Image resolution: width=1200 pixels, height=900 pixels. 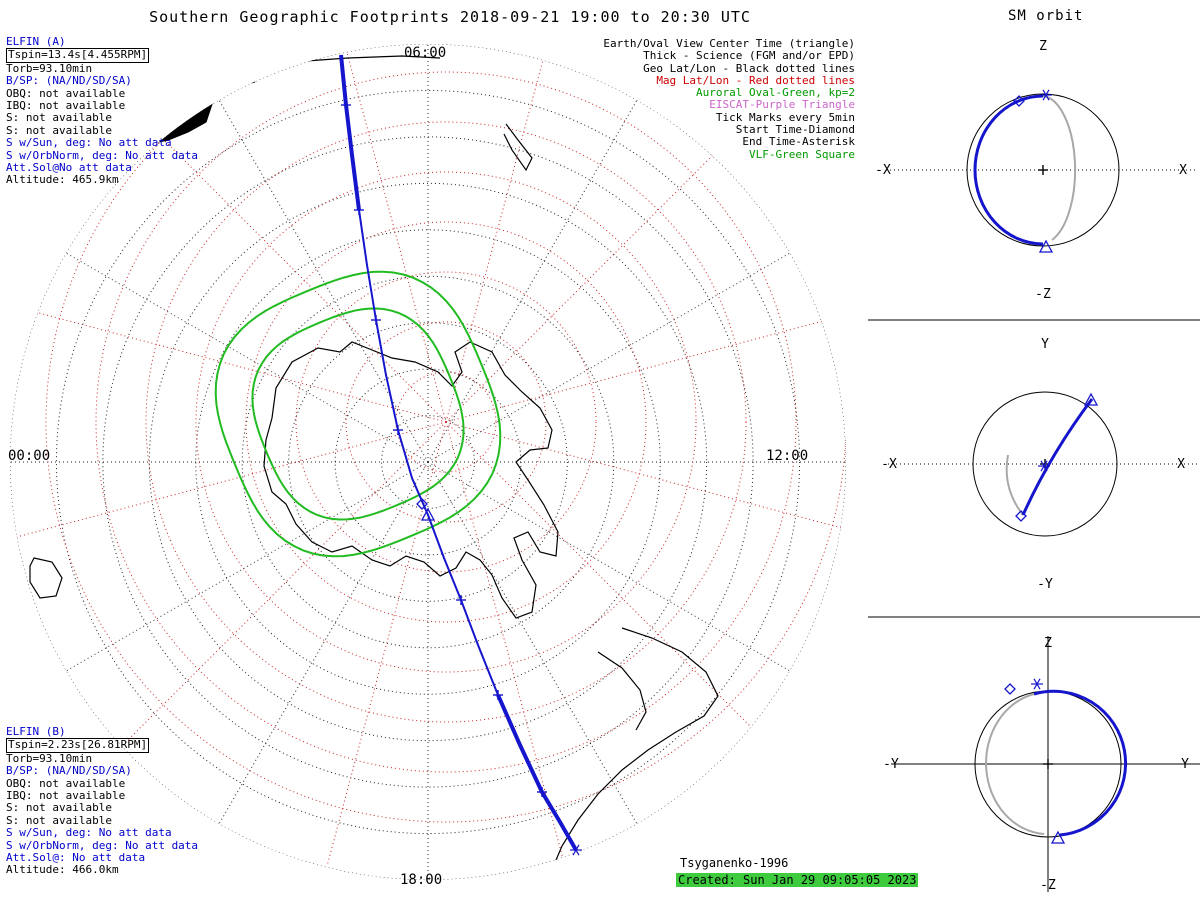 What do you see at coordinates (785, 117) in the screenshot?
I see `legend-item: Tick Marks every 5min` at bounding box center [785, 117].